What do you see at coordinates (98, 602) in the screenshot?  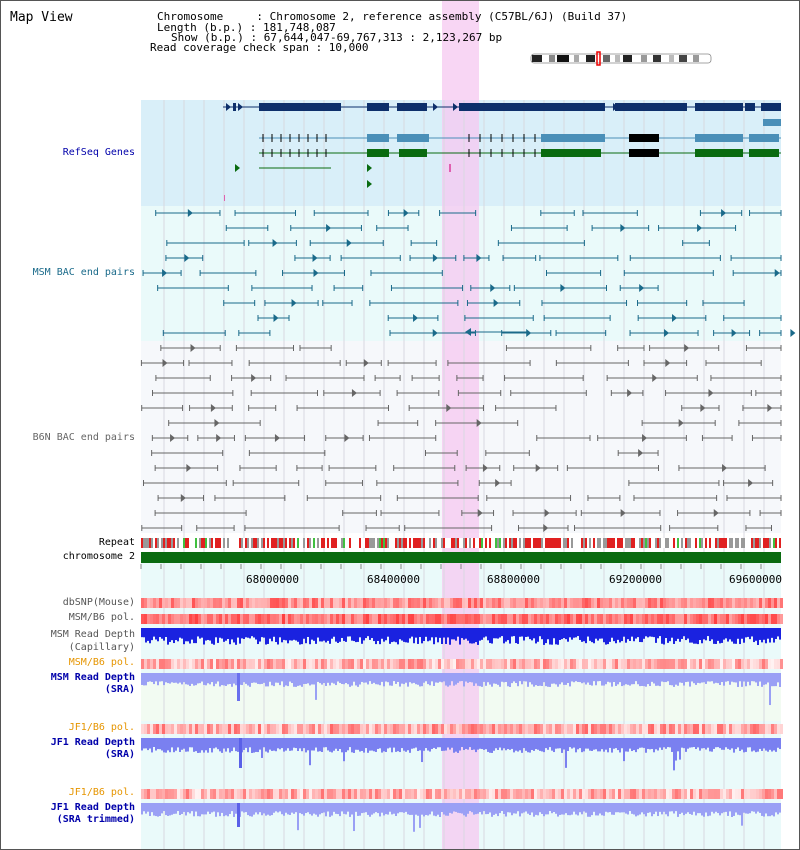 I see `dbsnp-label: dbSNP(Mouse)` at bounding box center [98, 602].